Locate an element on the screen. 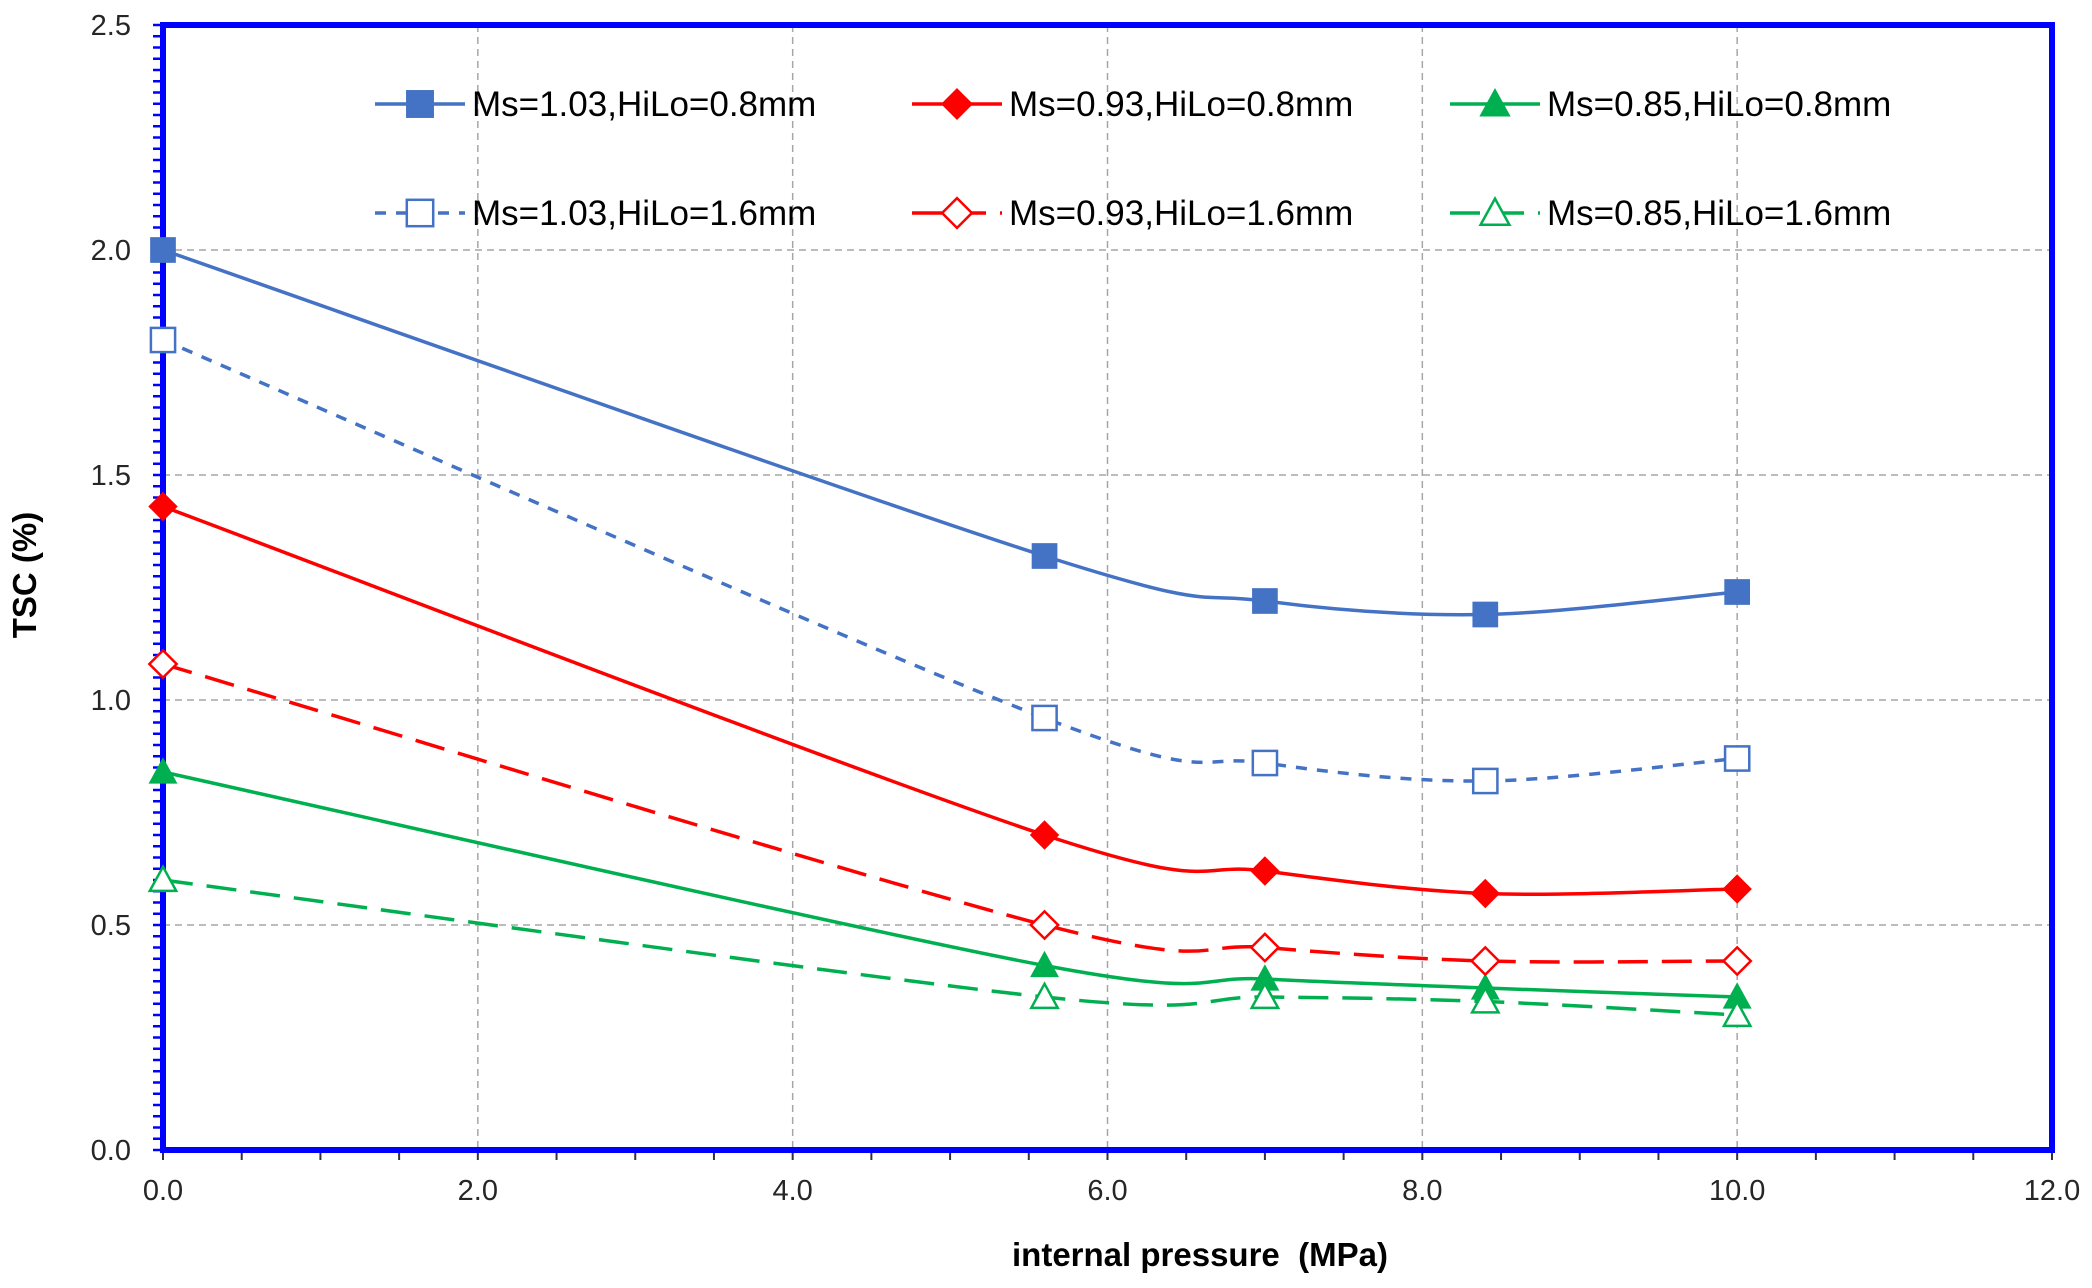 Image resolution: width=2092 pixels, height=1288 pixels. legend-label: Ms=0.85,HiLo=0.8mm is located at coordinates (1719, 104).